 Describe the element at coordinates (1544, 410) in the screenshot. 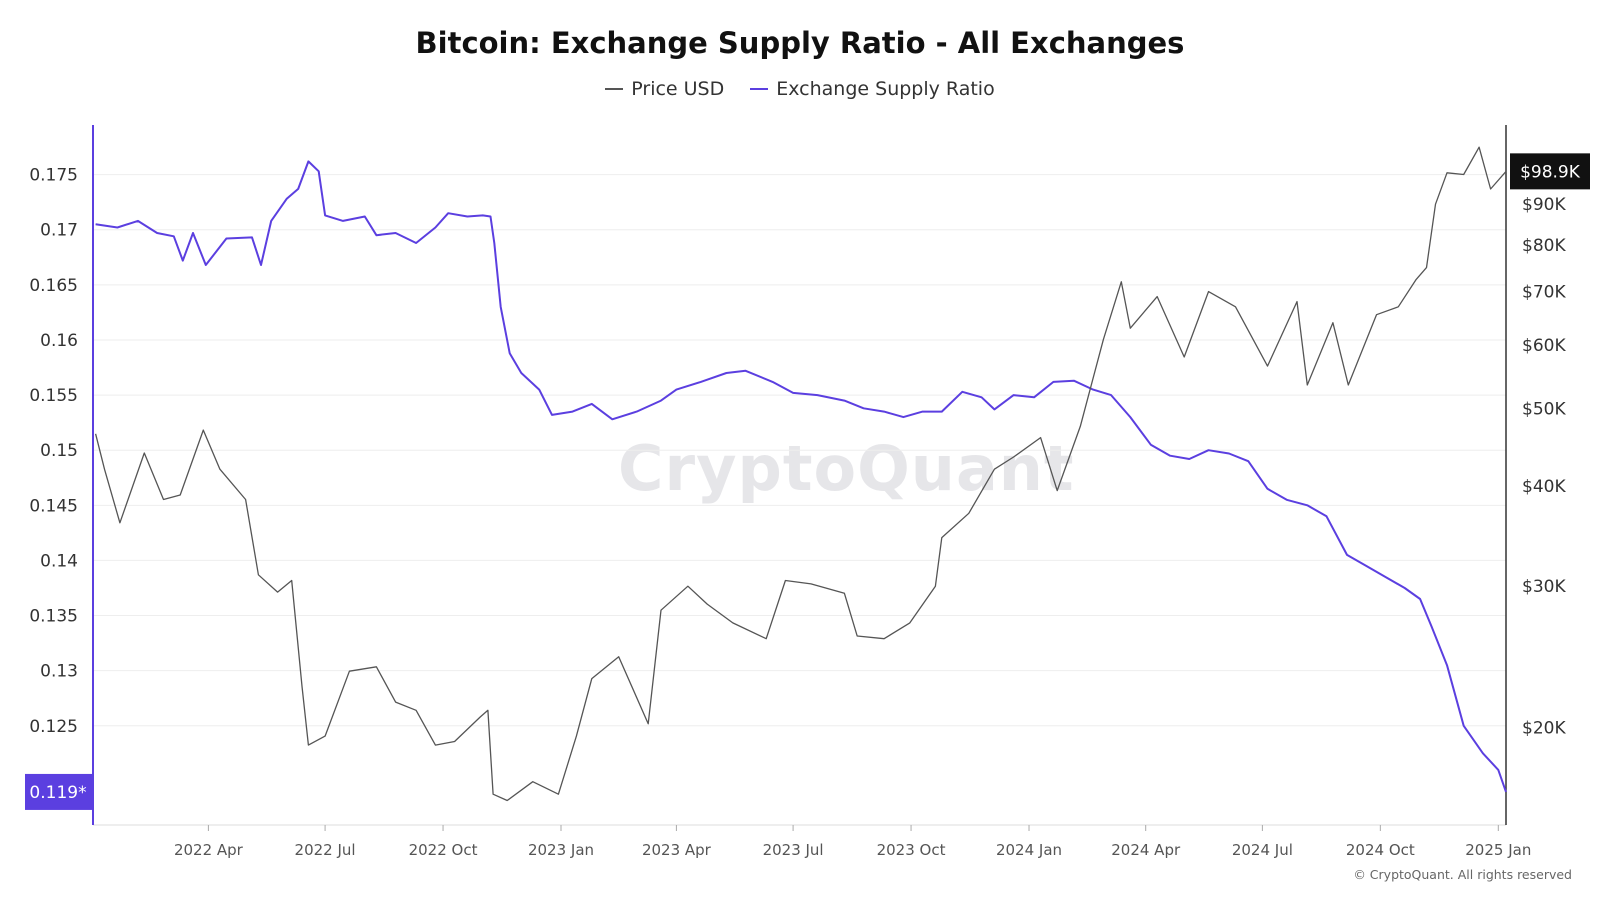

I see `right-tick-label-3: $50K` at that location.